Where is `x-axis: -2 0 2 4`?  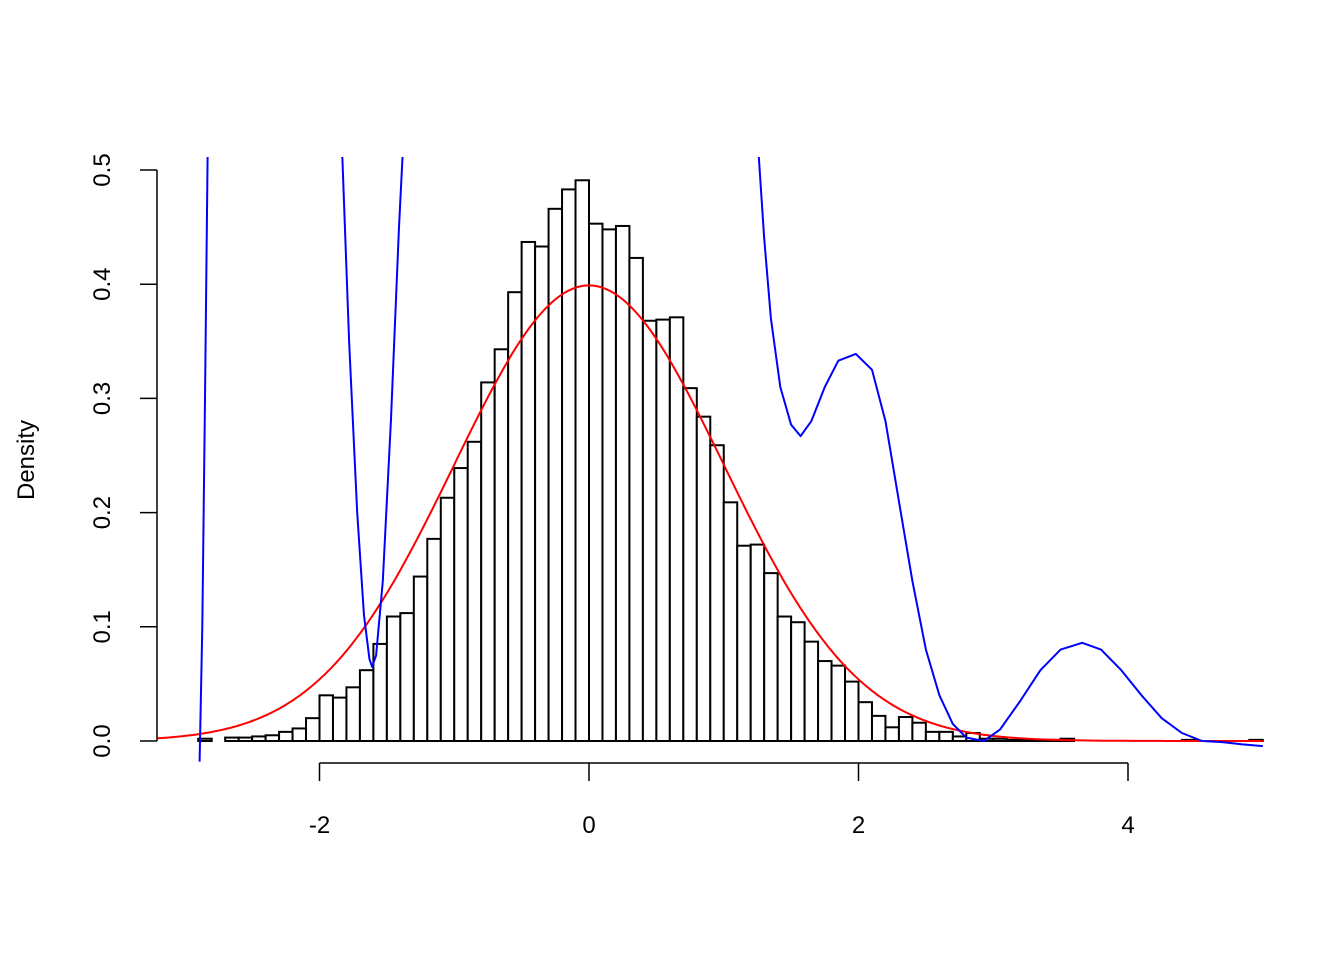 x-axis: -2 0 2 4 is located at coordinates (722, 800).